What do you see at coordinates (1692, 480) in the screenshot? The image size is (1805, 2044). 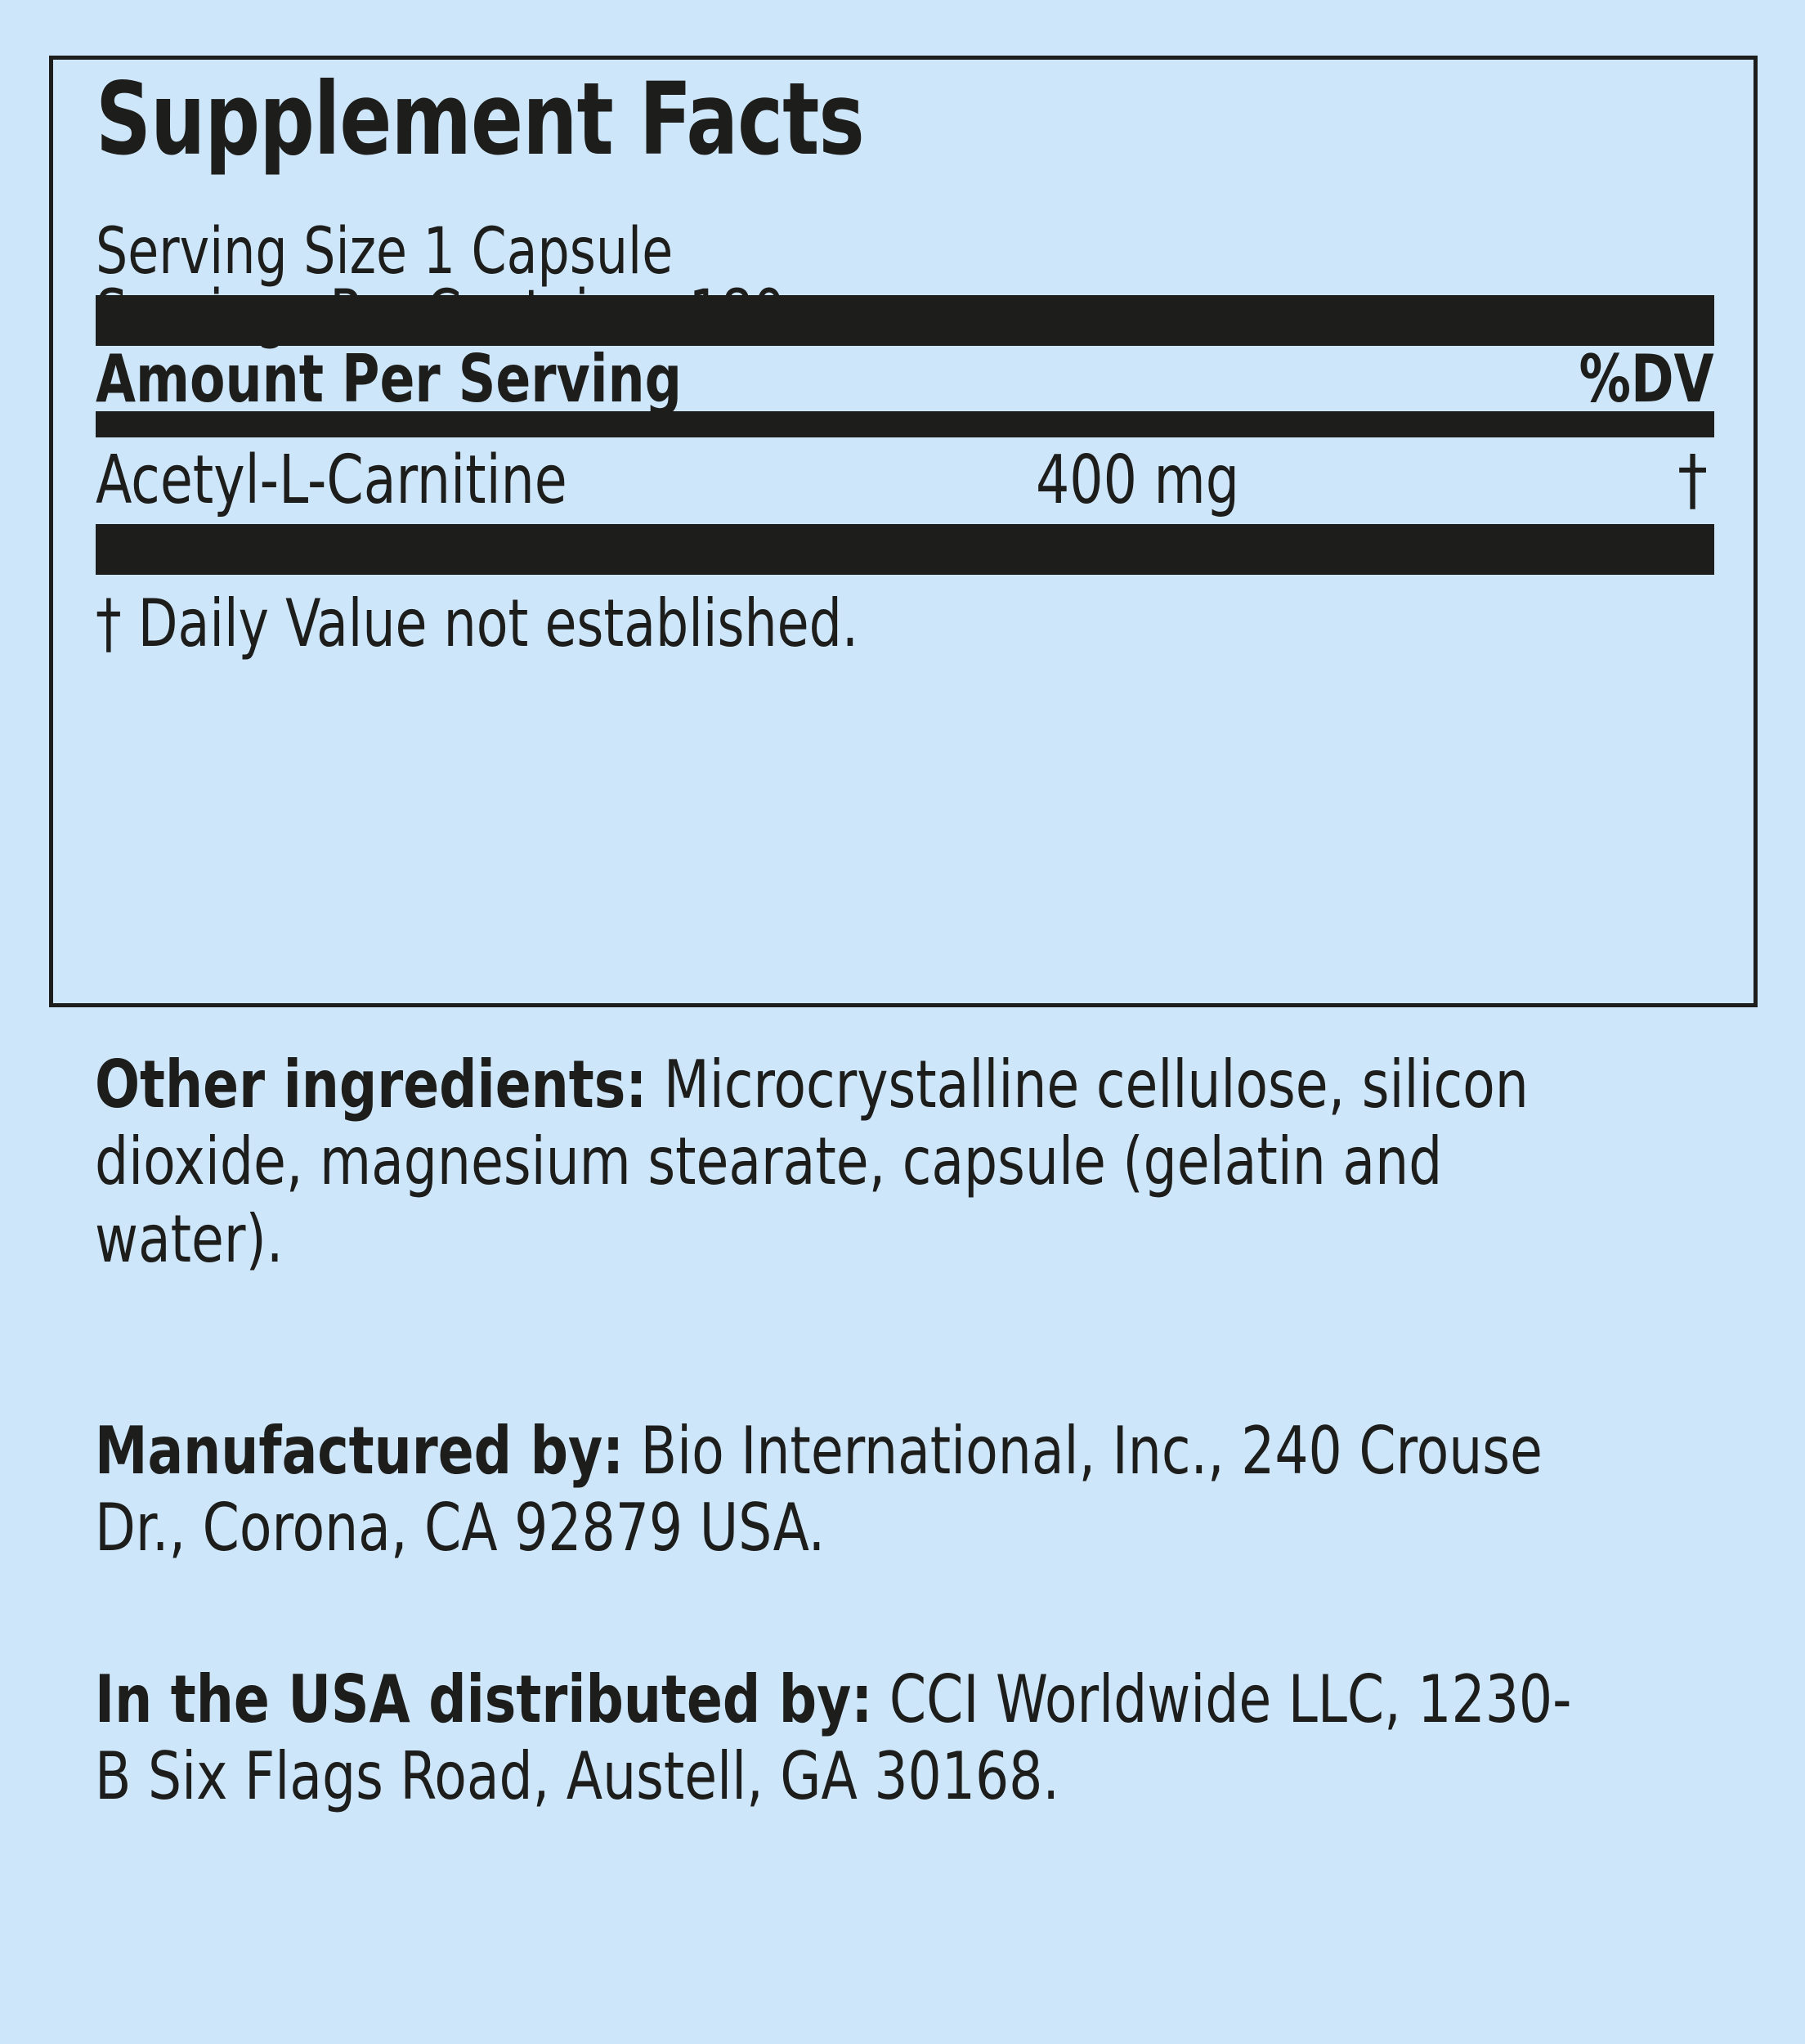 I see `ingredient-daily-value: †` at bounding box center [1692, 480].